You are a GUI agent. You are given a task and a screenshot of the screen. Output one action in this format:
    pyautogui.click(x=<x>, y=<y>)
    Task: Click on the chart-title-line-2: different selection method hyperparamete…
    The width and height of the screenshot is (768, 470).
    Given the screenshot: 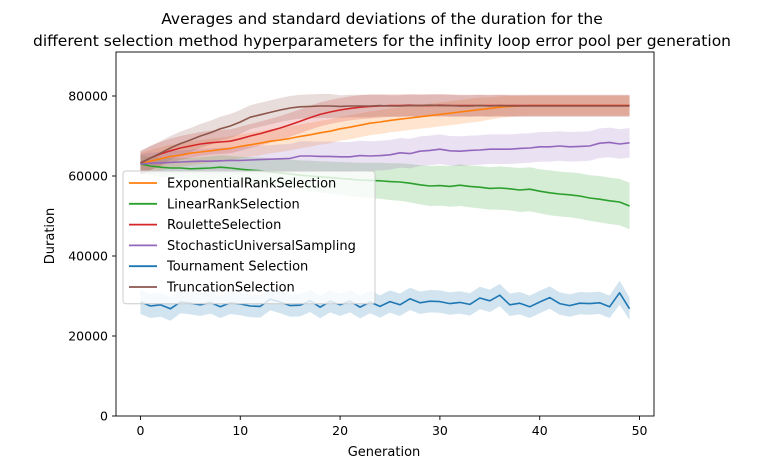 What is the action you would take?
    pyautogui.click(x=382, y=41)
    